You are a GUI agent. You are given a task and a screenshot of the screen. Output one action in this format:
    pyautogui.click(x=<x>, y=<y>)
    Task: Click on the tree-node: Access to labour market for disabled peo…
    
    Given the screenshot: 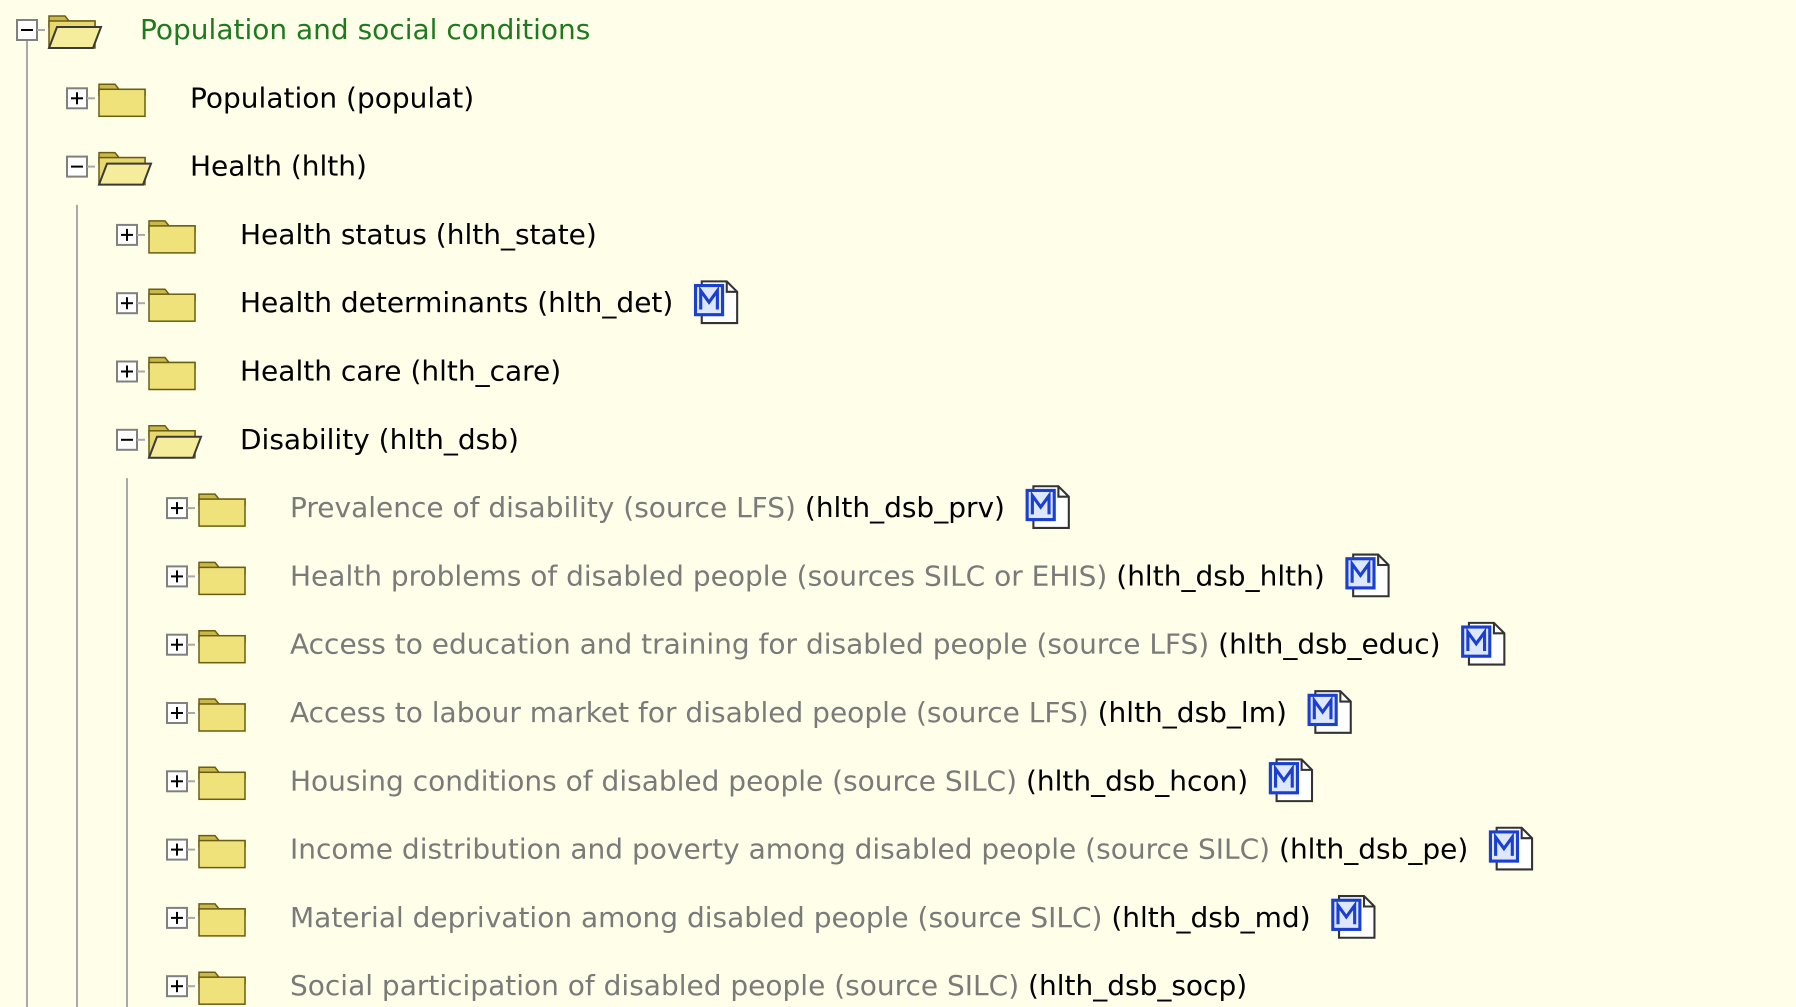 What is the action you would take?
    pyautogui.click(x=759, y=712)
    